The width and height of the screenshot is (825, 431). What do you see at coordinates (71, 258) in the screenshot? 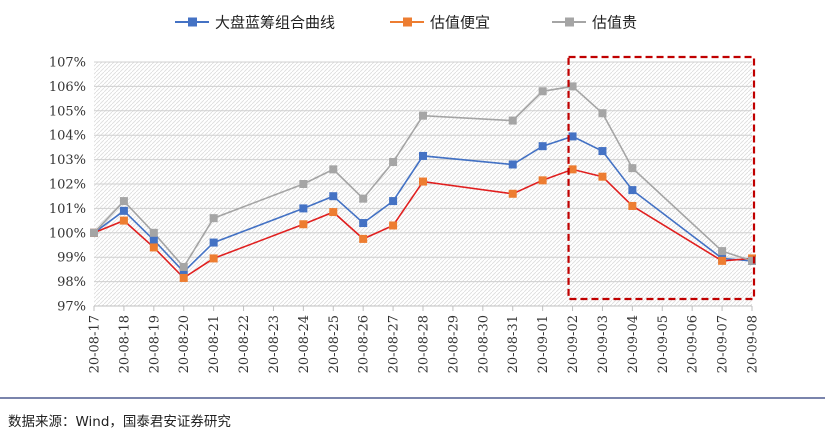
I see `y-tick-label: 99%` at bounding box center [71, 258].